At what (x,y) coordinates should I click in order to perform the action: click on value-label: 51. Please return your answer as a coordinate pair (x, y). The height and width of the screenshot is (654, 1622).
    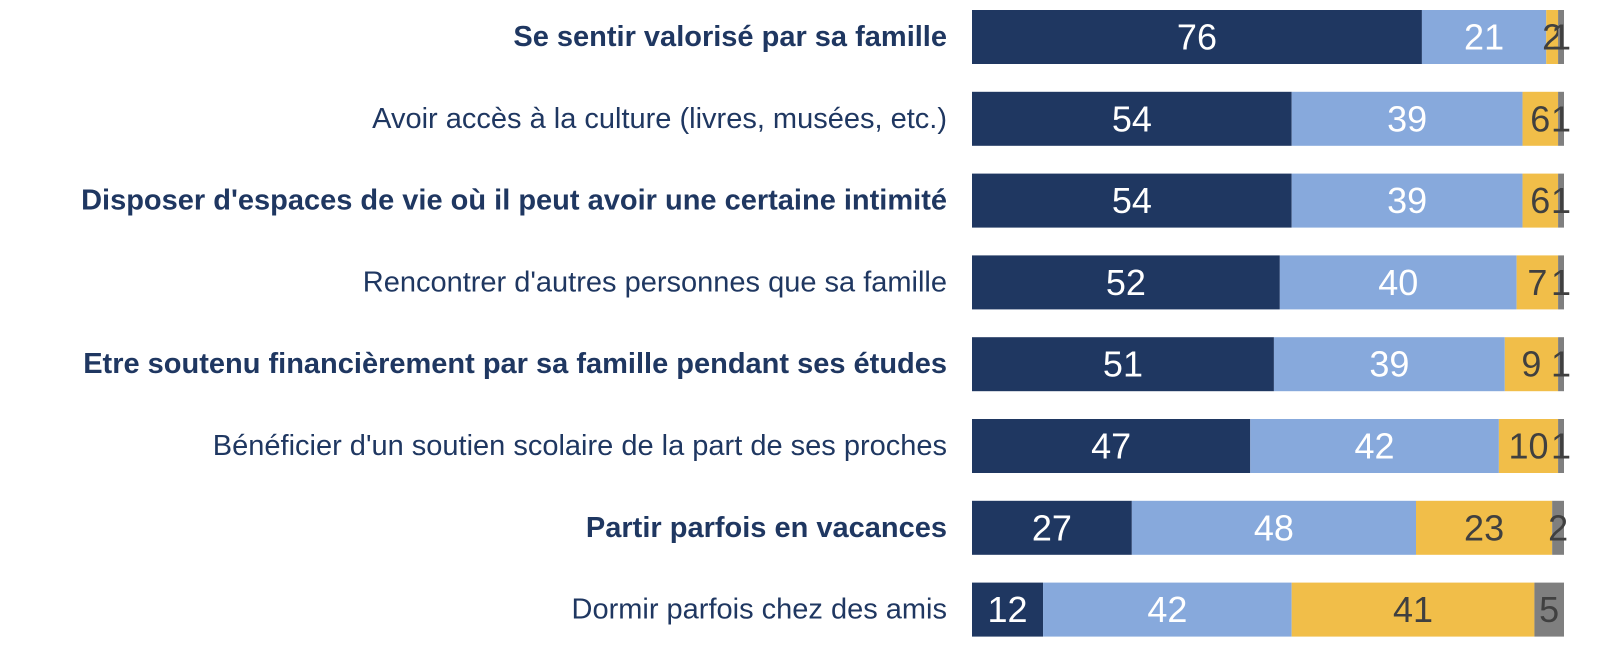
    Looking at the image, I should click on (1123, 364).